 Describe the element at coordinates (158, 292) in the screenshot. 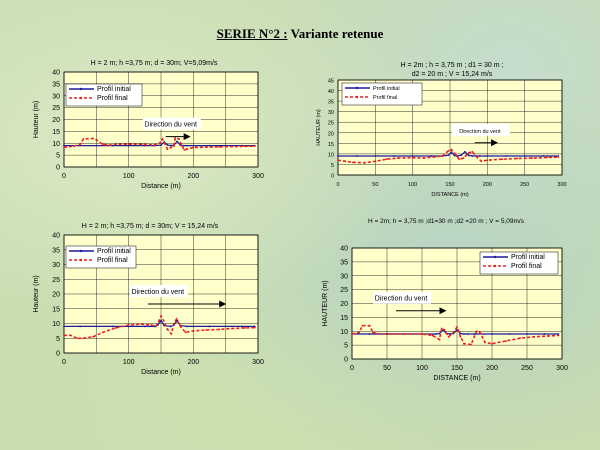

I see `annotation-text: Direction du vent` at that location.